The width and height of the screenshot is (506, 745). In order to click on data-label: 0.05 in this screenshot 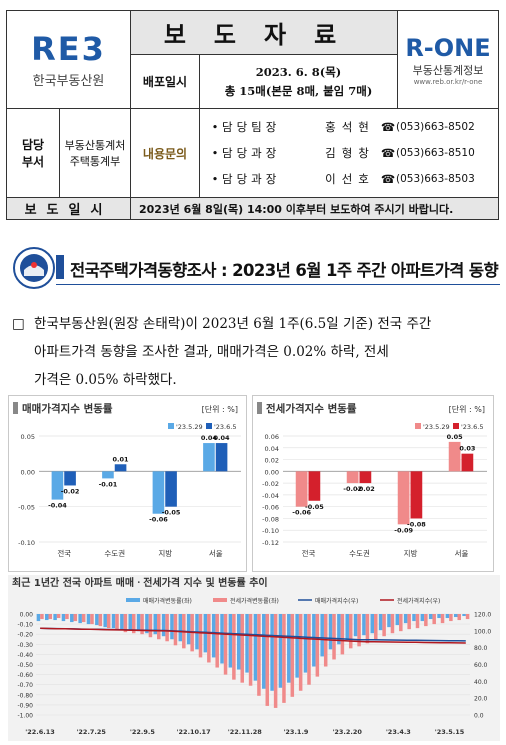, I will do `click(455, 437)`.